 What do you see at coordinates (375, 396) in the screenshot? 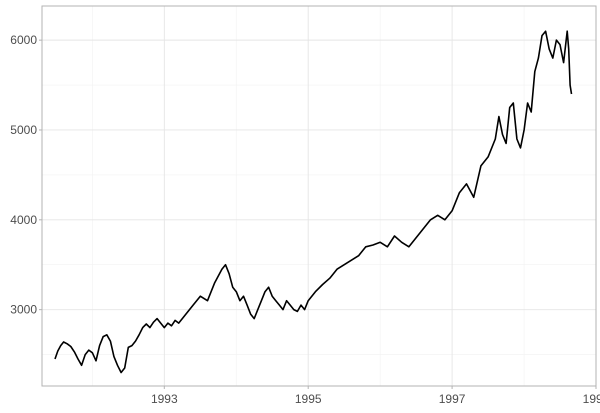
I see `x-axis: 1993 1995 1997 1999` at bounding box center [375, 396].